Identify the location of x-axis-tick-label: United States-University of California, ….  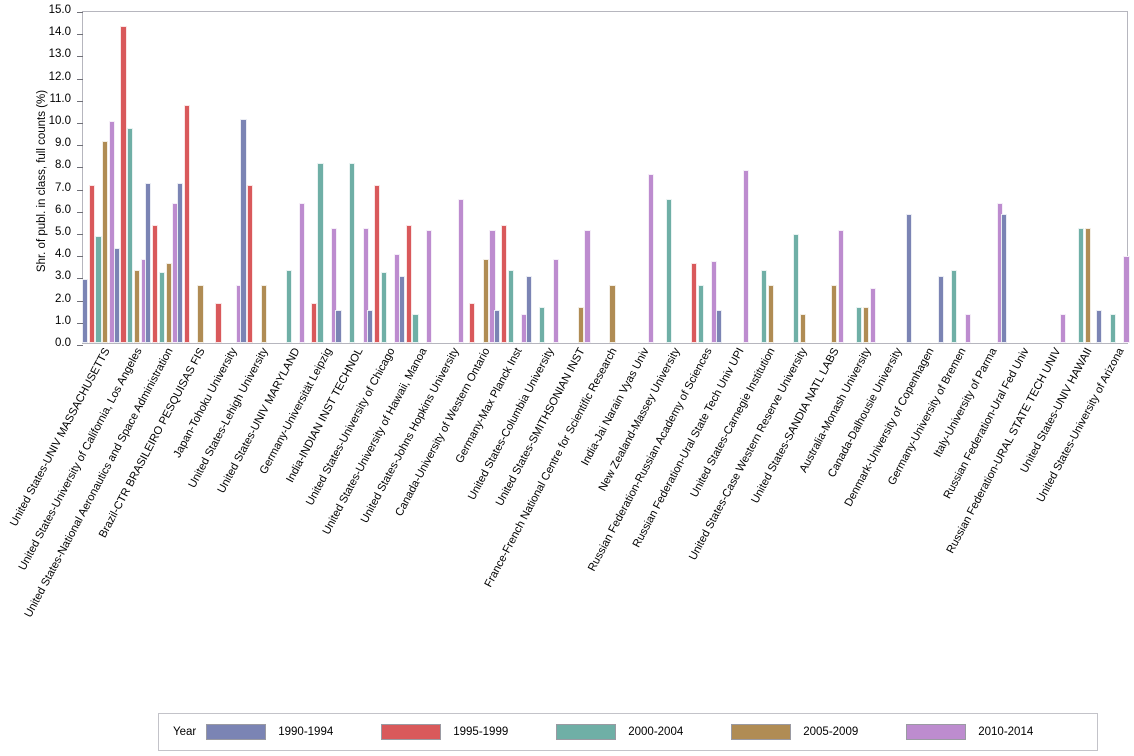
(80, 459).